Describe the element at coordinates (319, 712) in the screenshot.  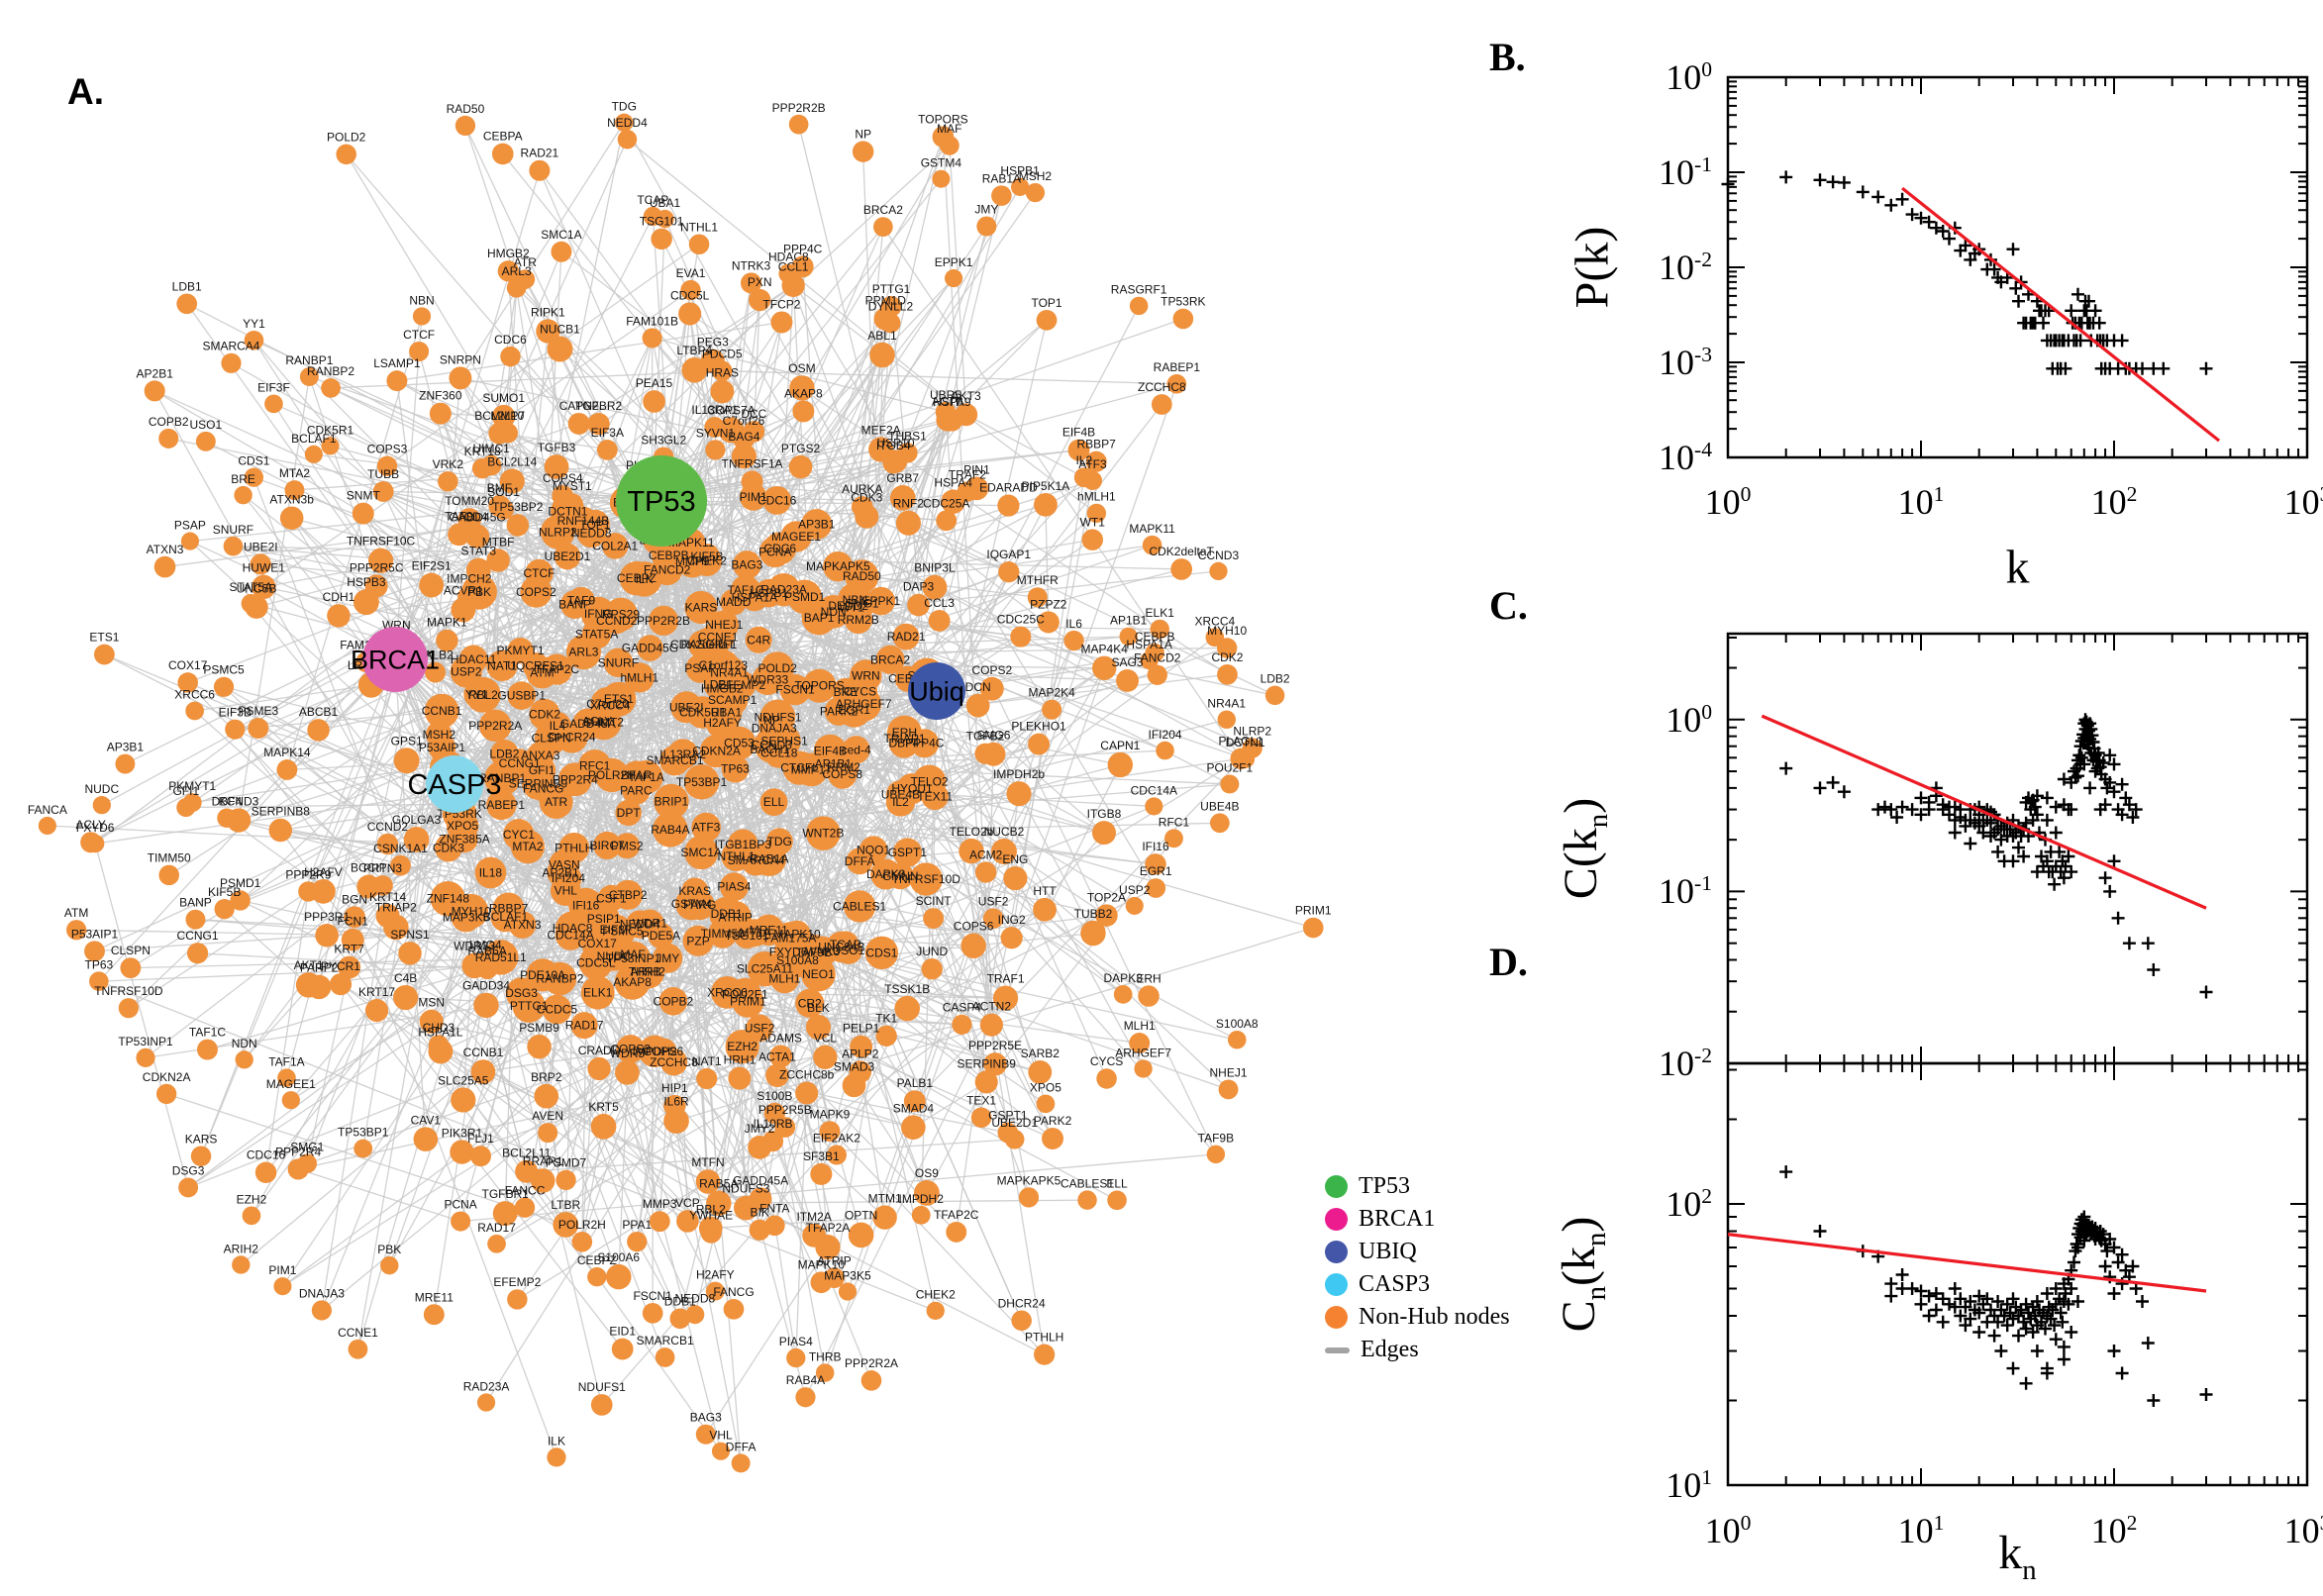
I see `gene-label: ABCB1` at that location.